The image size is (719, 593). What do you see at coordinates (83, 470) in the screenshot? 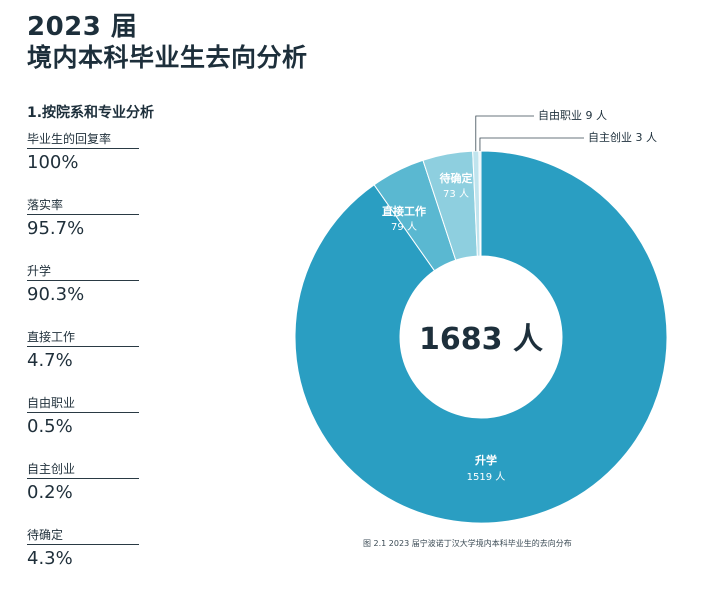
I see `stat-label: 自主创业` at bounding box center [83, 470].